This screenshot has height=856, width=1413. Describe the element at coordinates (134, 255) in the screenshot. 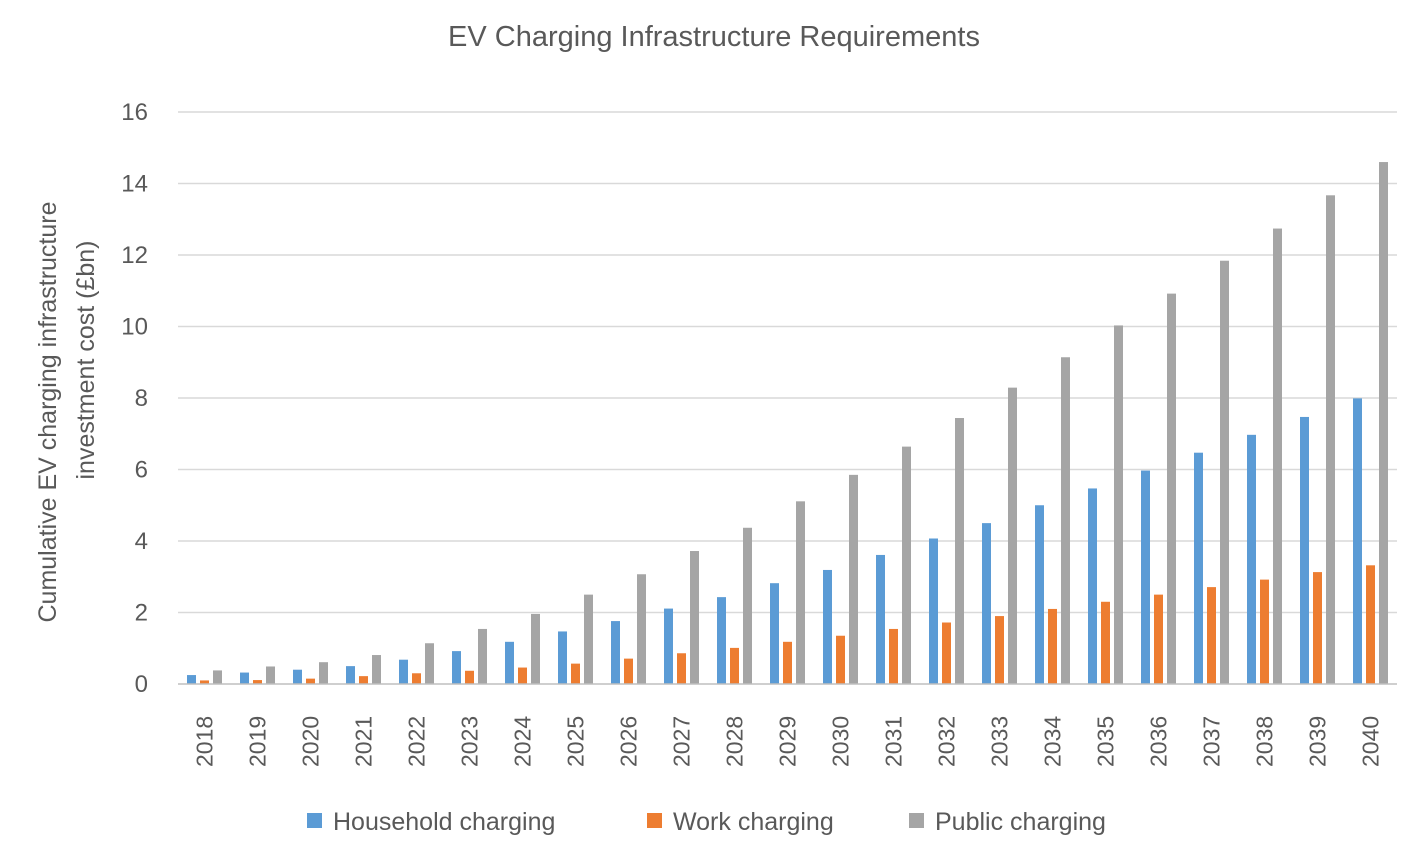

I see `y-tick-label: 12` at that location.